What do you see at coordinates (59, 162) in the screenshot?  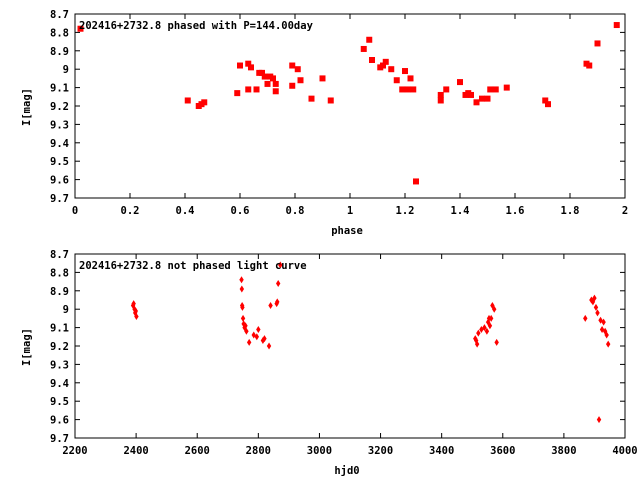 I see `panel1-y-tick-label: 9.5` at bounding box center [59, 162].